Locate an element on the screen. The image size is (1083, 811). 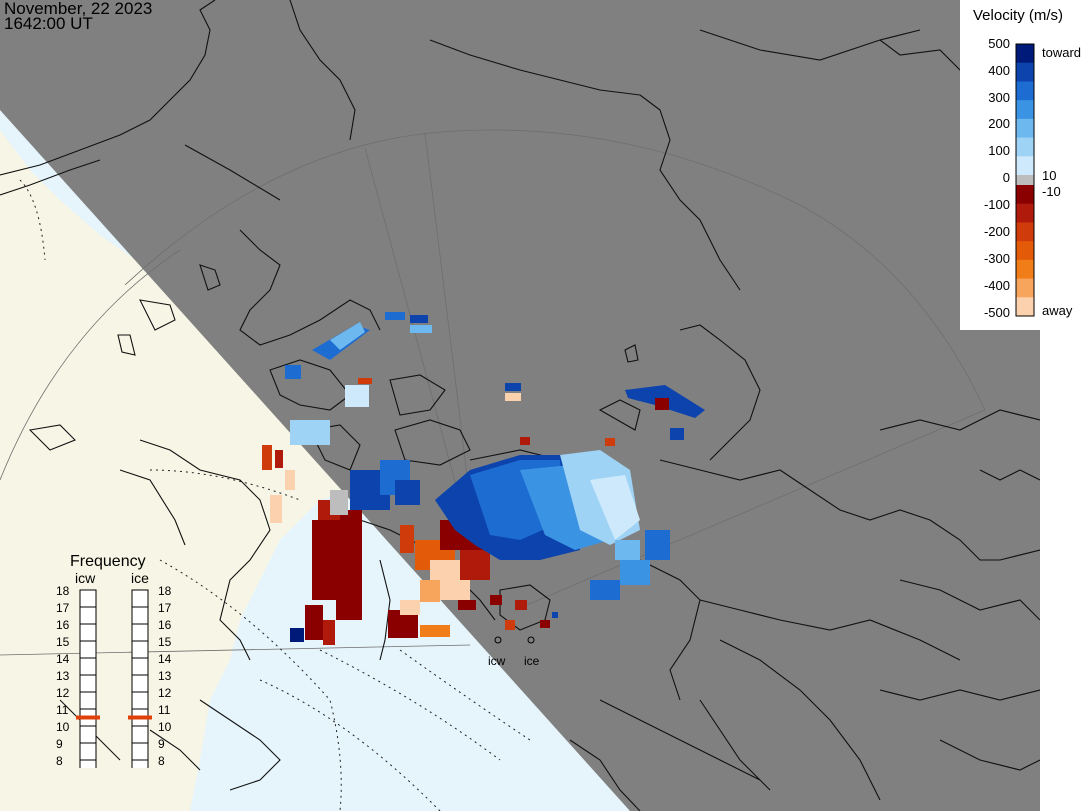
icw-site-marker is located at coordinates (498, 640).